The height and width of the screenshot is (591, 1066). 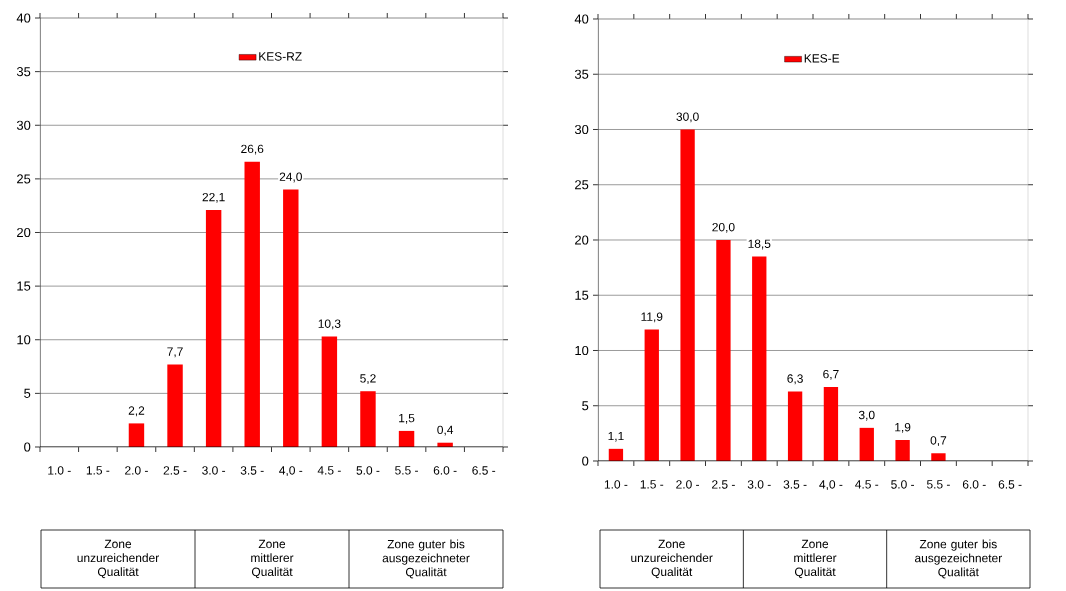 What do you see at coordinates (252, 149) in the screenshot?
I see `data-label: 26,6` at bounding box center [252, 149].